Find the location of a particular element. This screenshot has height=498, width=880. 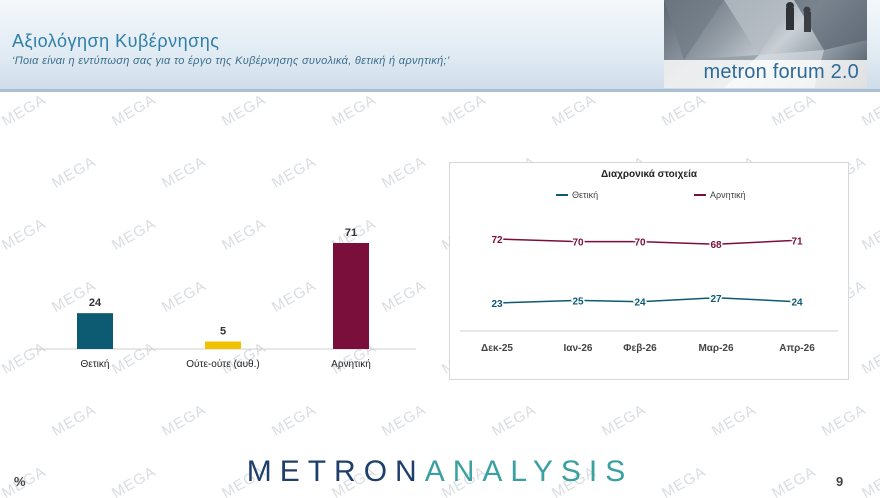

percent-unit: % is located at coordinates (20, 481).